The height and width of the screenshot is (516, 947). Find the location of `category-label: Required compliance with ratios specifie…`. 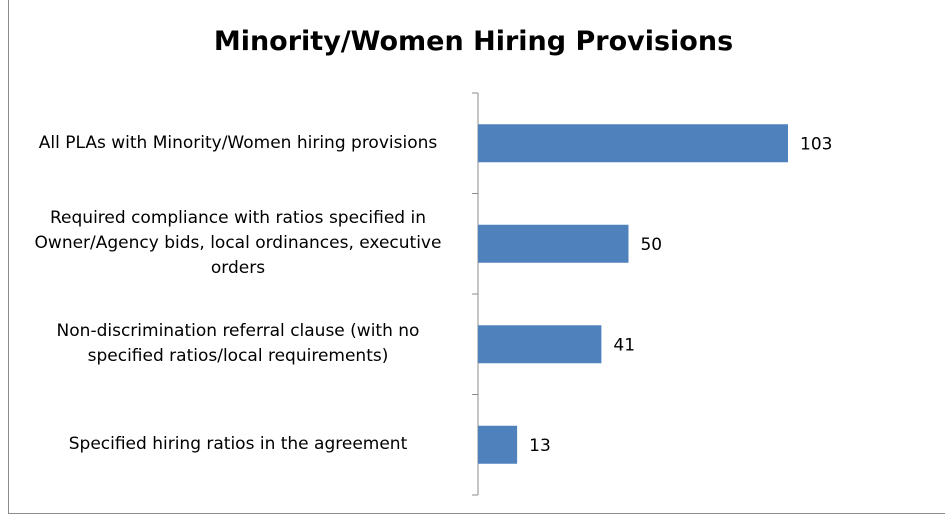

category-label: Required compliance with ratios specifie… is located at coordinates (238, 243).